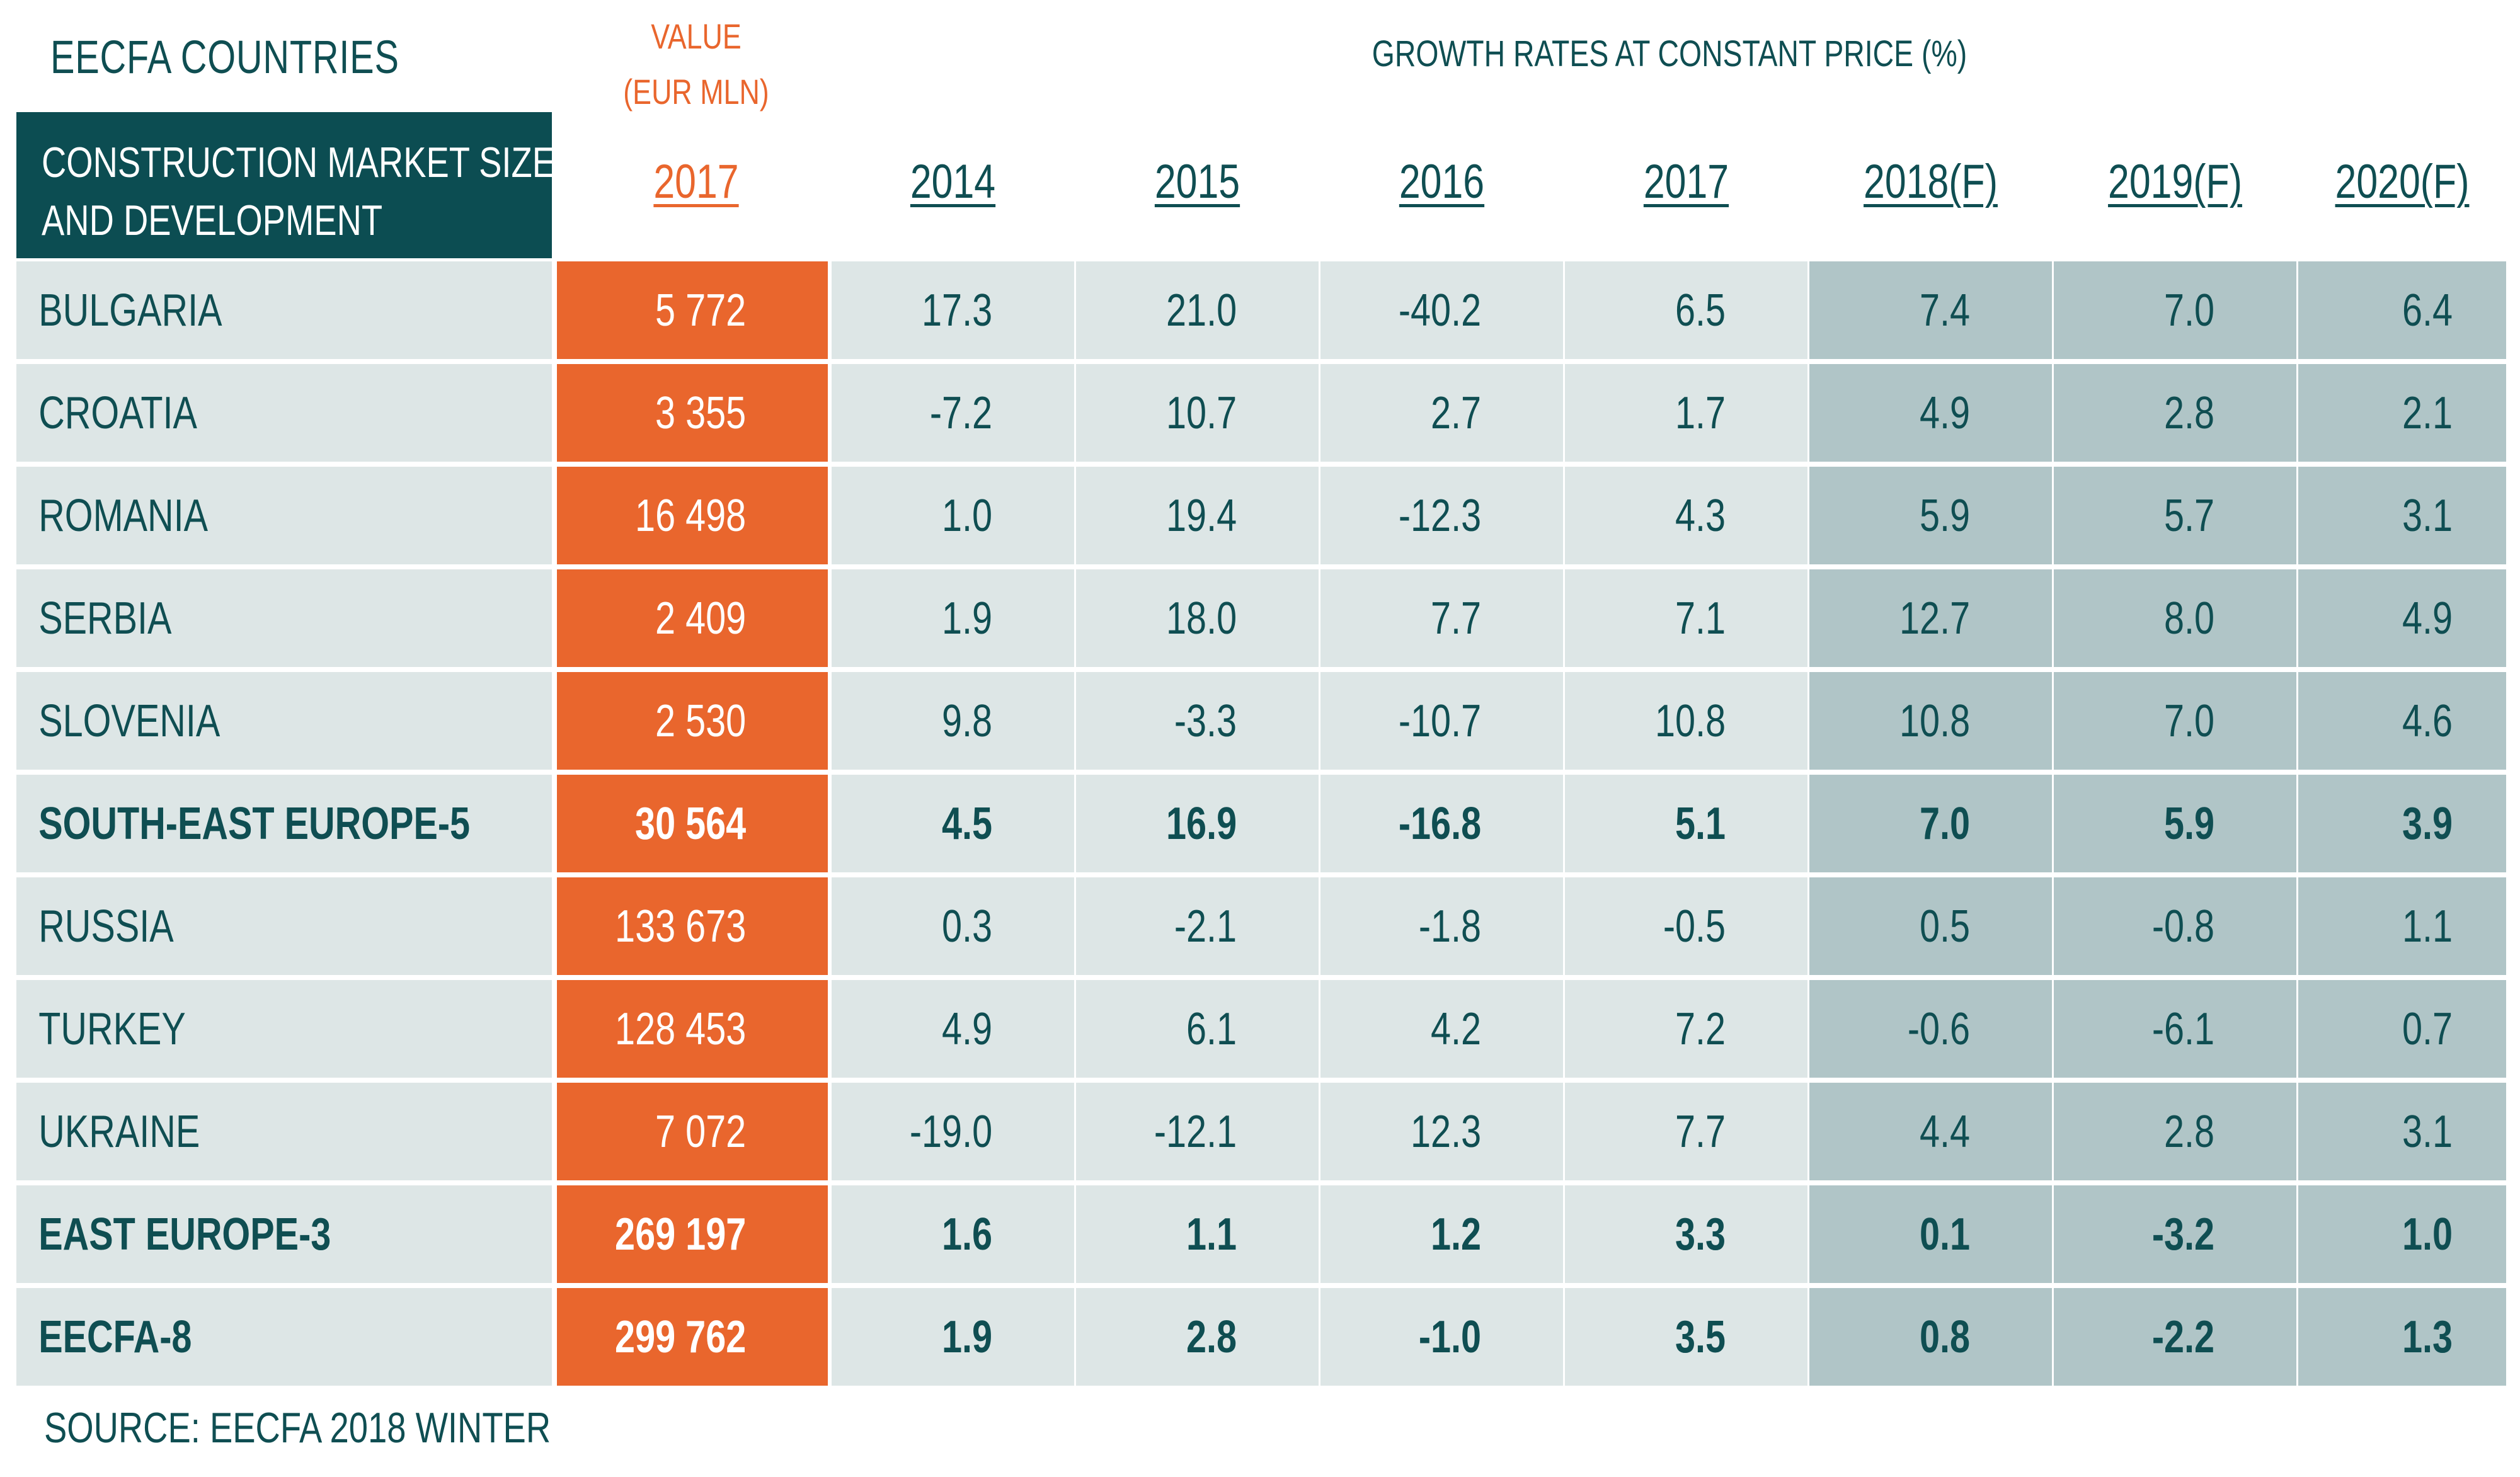 The width and height of the screenshot is (2520, 1477). I want to click on growth-cell-2016: -1.8, so click(1441, 926).